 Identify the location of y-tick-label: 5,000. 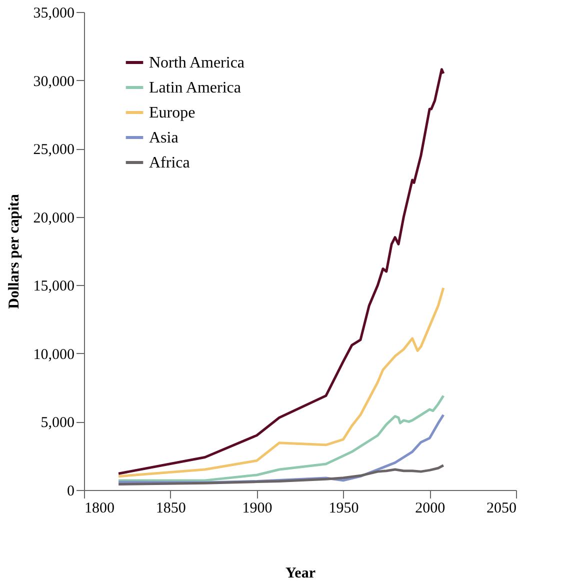
(57, 423).